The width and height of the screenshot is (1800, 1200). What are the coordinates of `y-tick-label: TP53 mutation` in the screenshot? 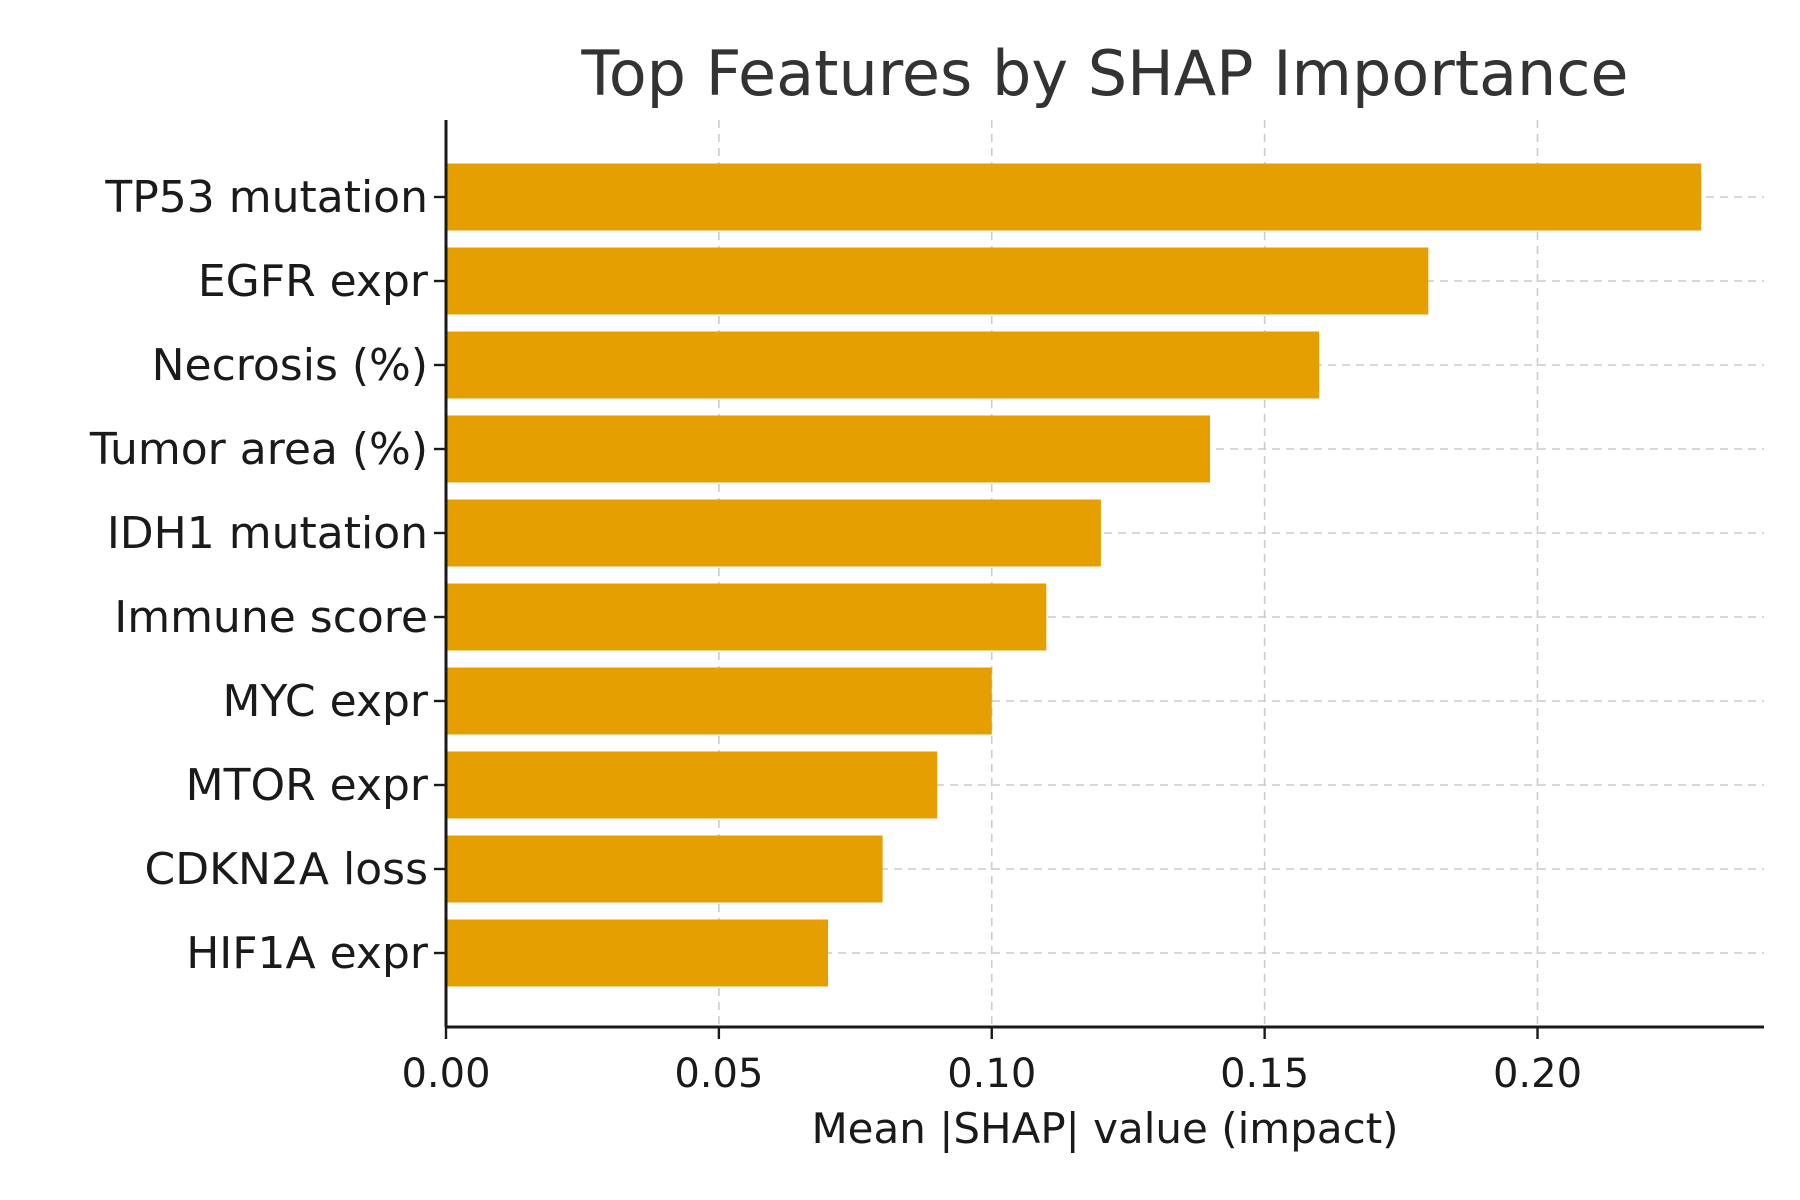 It's located at (266, 197).